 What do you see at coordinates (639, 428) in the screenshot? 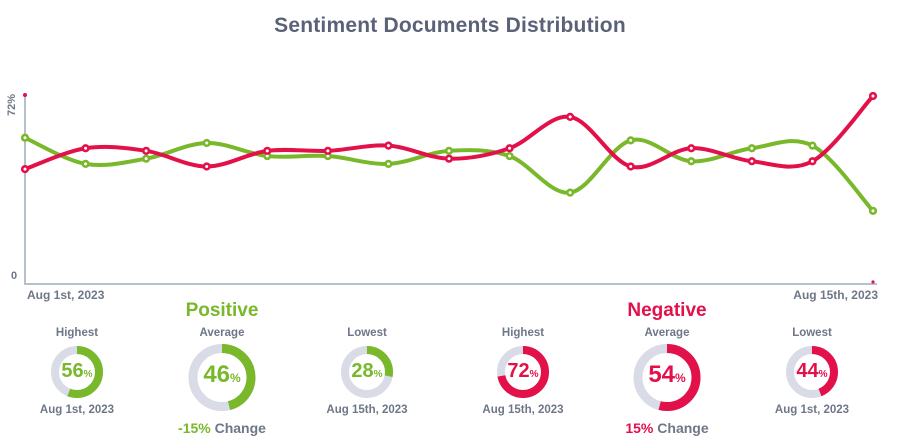
I see `change-value: 15%` at bounding box center [639, 428].